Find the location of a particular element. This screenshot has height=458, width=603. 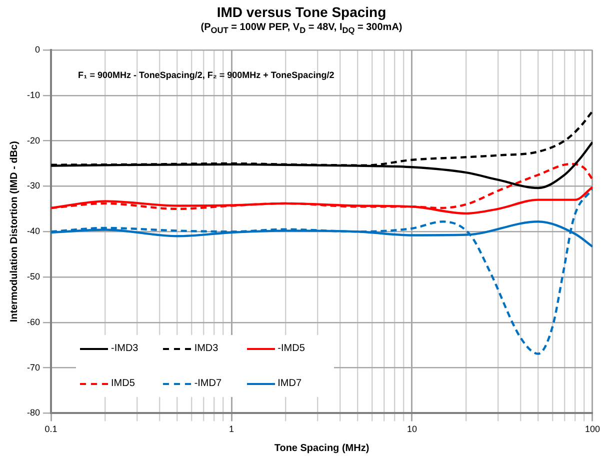

y-tick-label: -50 is located at coordinates (33, 276).